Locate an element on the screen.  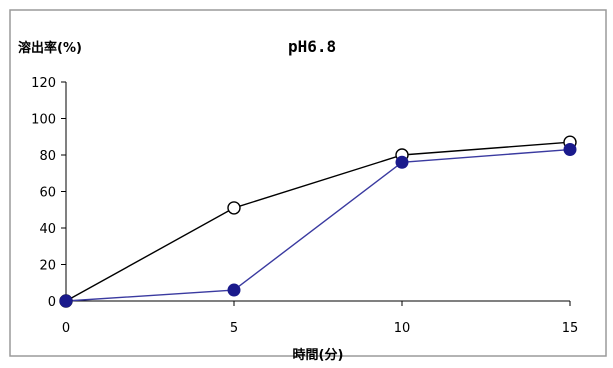
y-tick-label: 80 is located at coordinates (47, 156).